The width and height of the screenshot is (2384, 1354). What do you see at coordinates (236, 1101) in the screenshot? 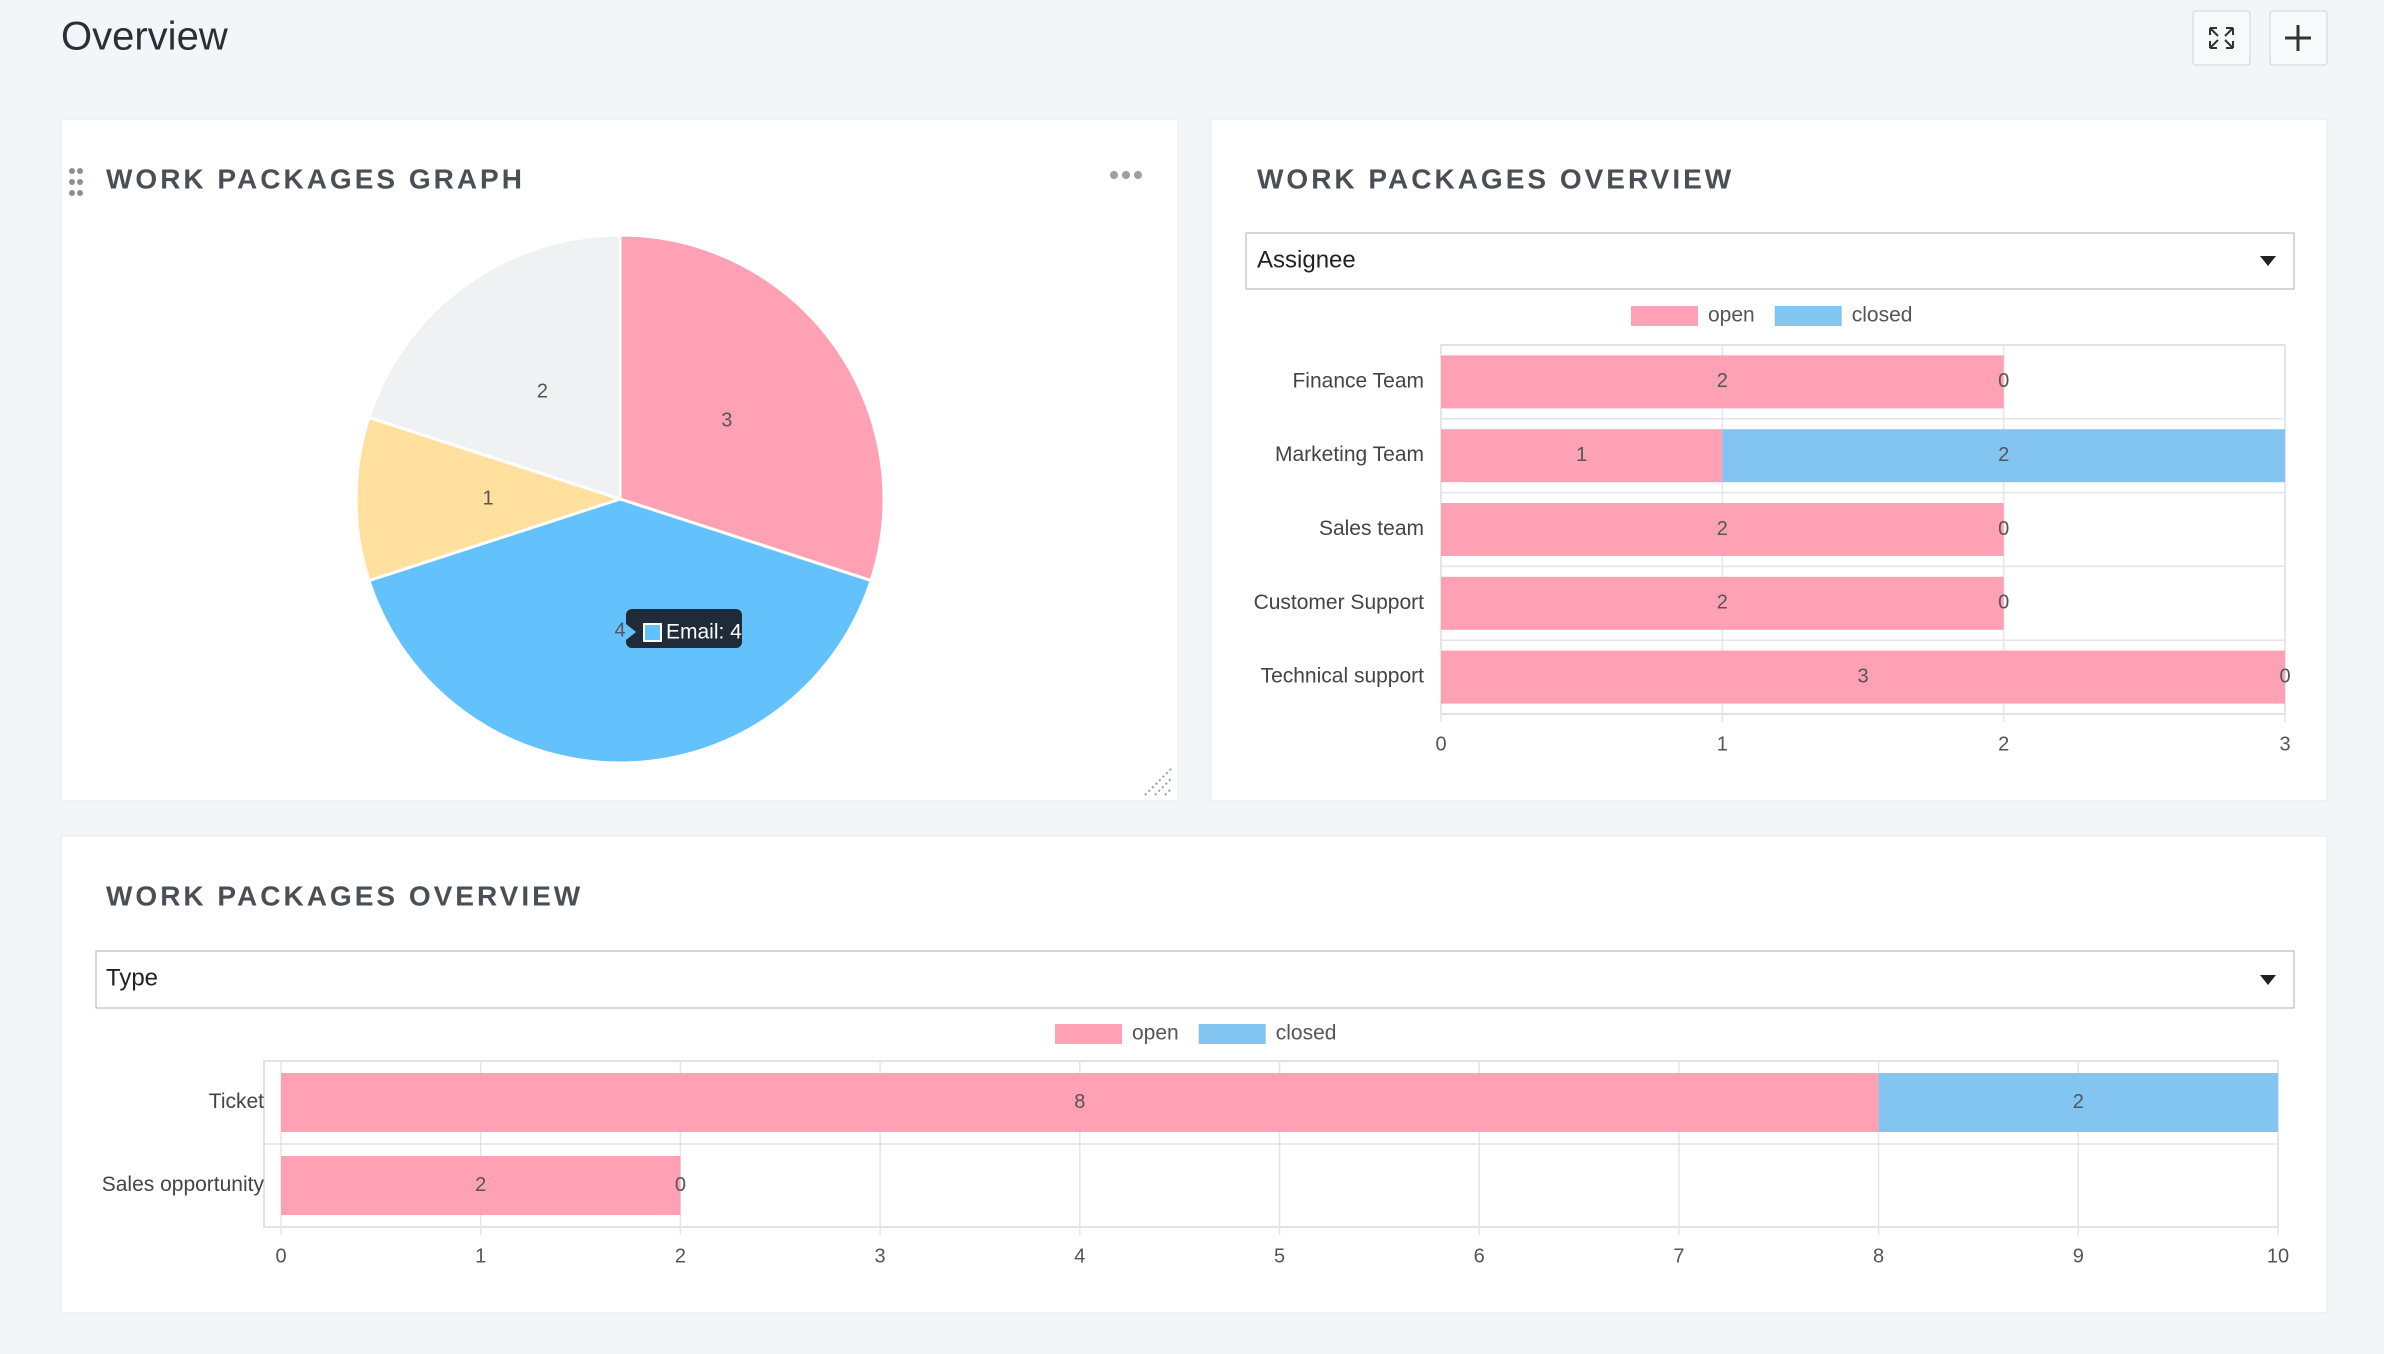
I see `category-label: Ticket` at bounding box center [236, 1101].